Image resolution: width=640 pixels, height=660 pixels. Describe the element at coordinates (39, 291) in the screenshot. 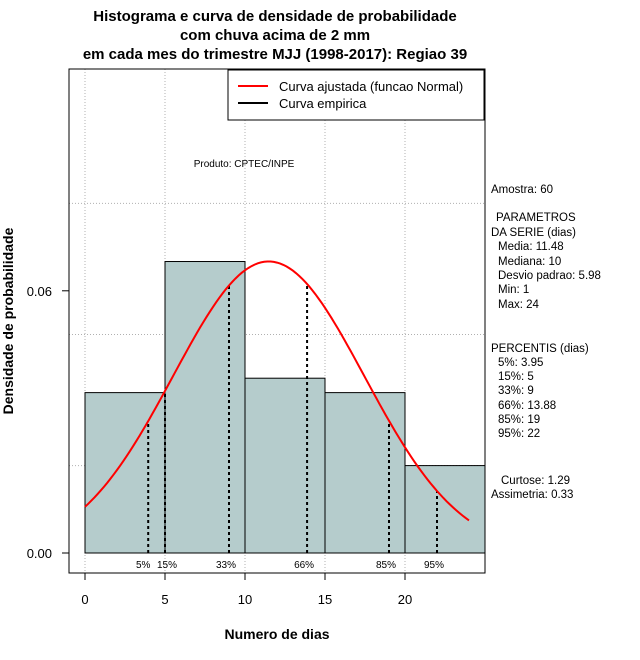

I see `y-tick-label-0.06: 0.06` at that location.